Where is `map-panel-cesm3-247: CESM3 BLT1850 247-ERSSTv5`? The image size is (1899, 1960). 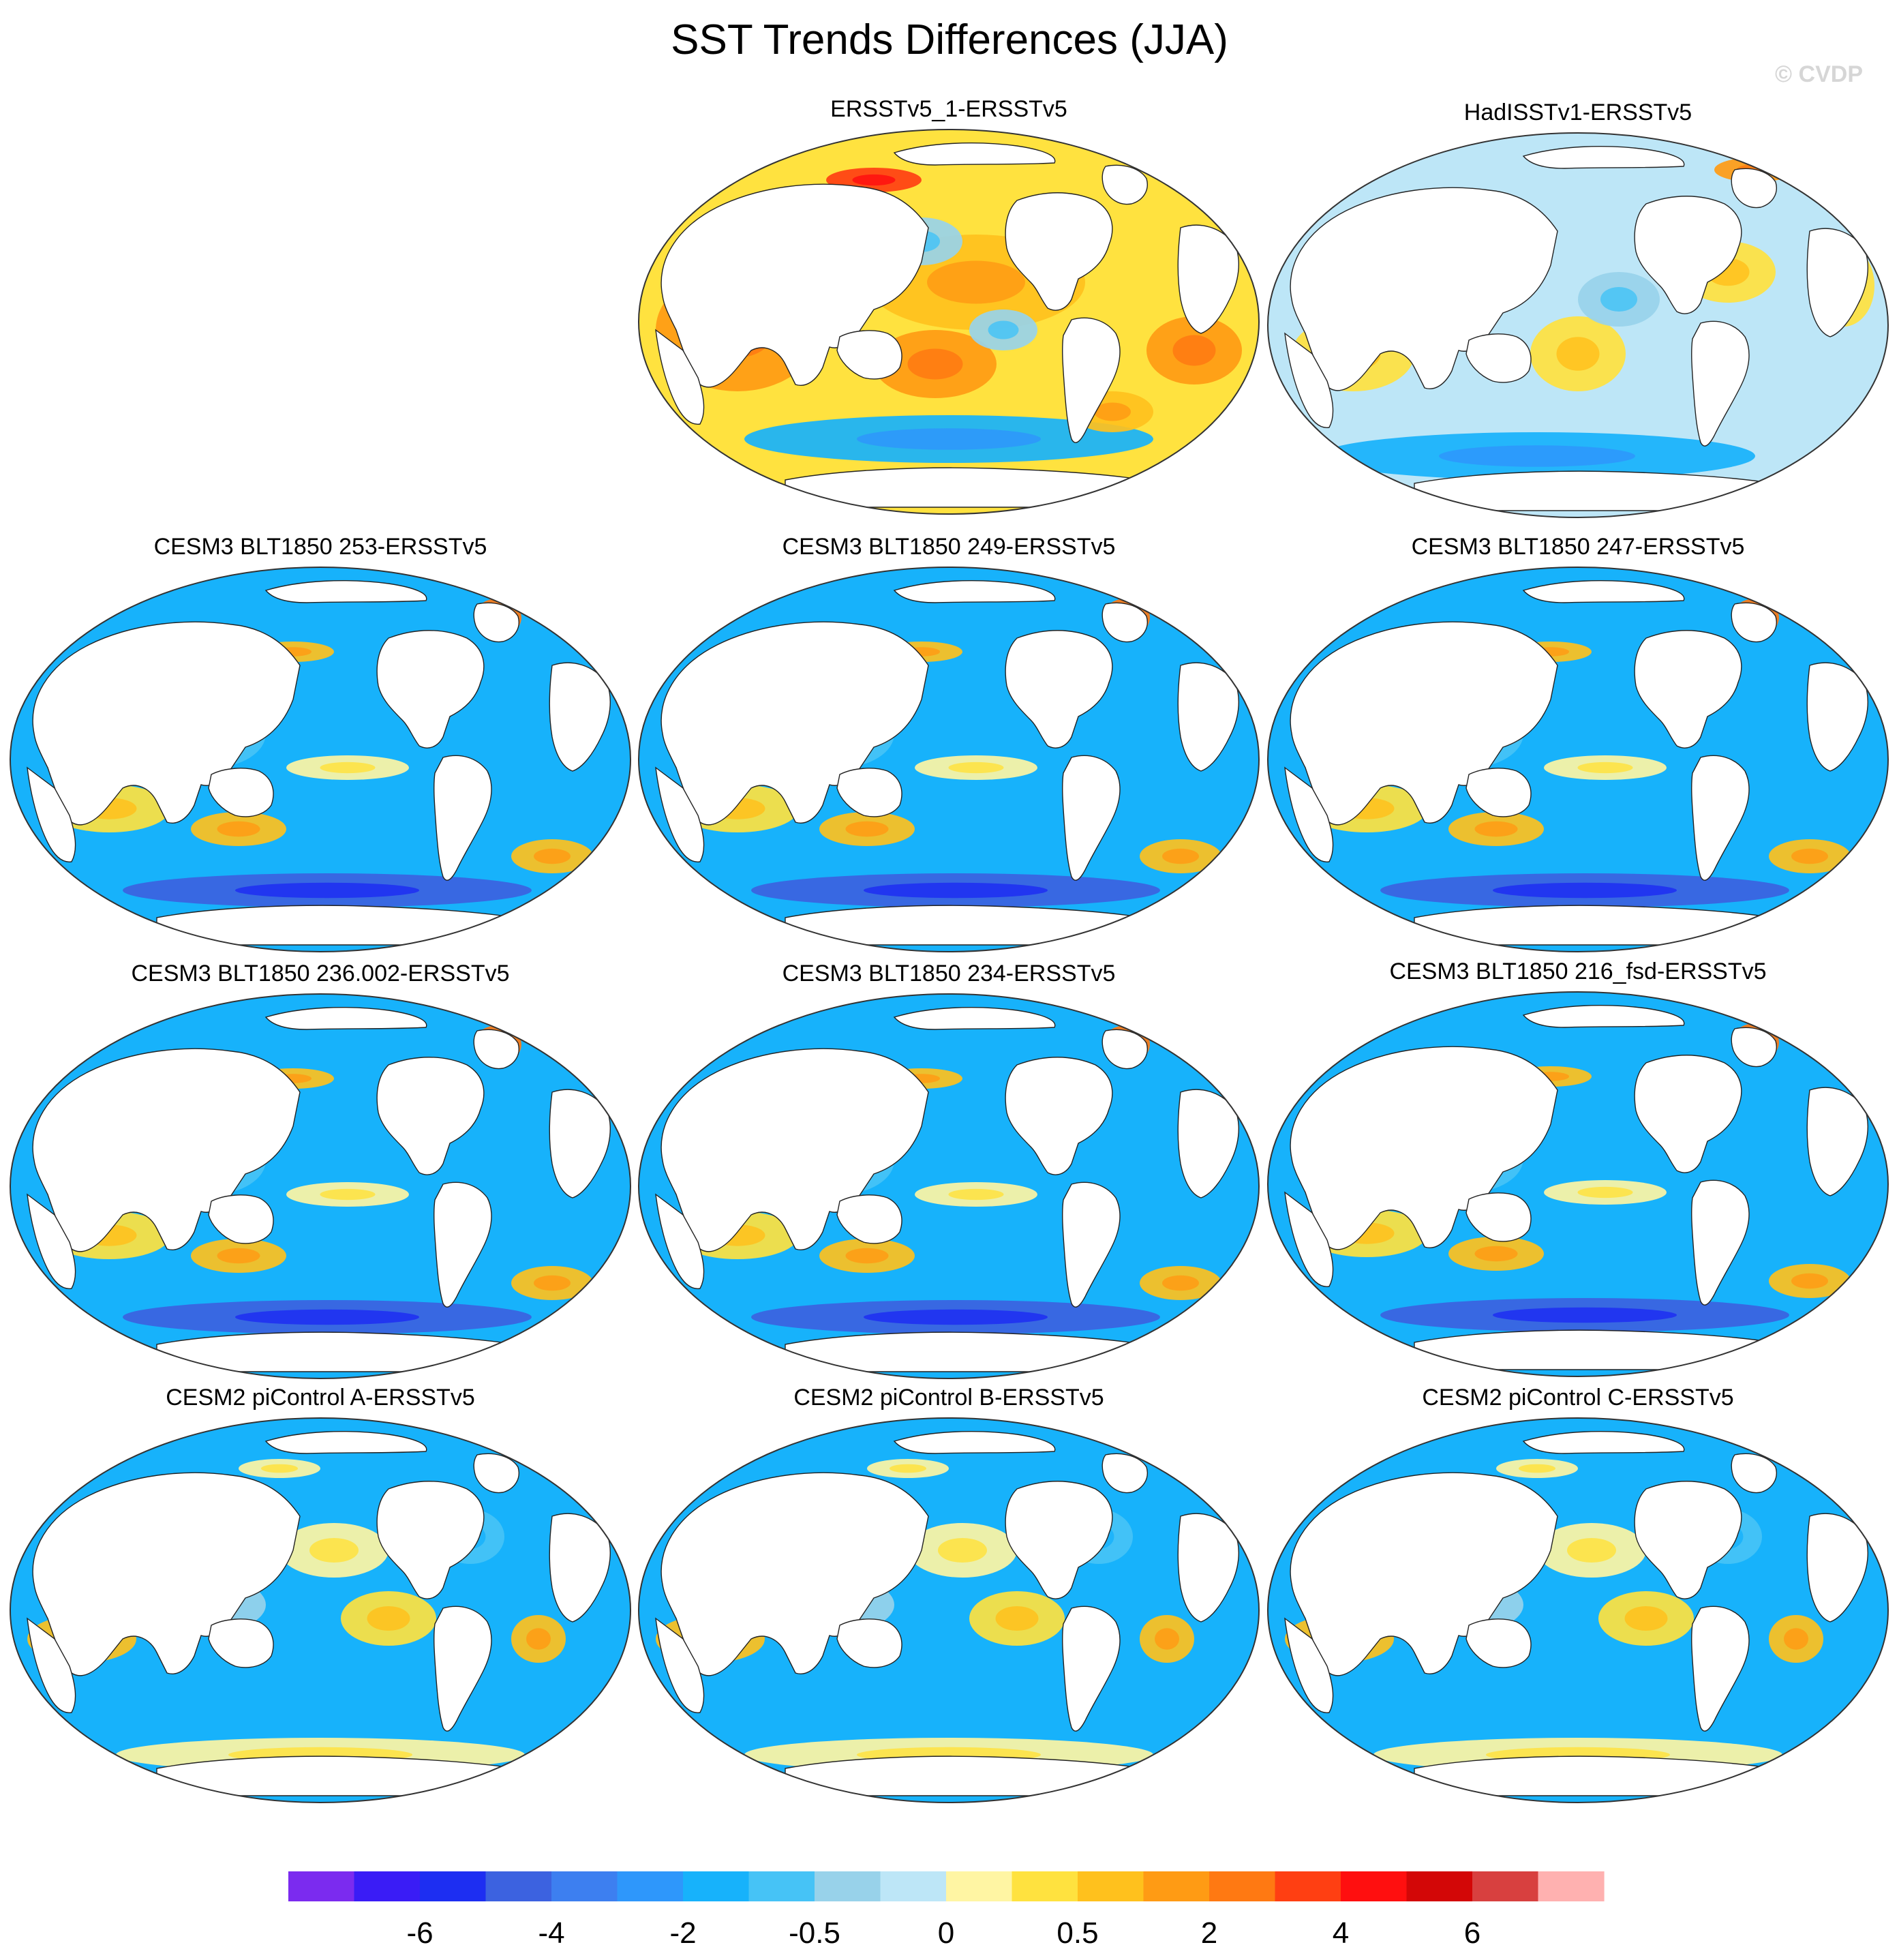 map-panel-cesm3-247: CESM3 BLT1850 247-ERSSTv5 is located at coordinates (1578, 744).